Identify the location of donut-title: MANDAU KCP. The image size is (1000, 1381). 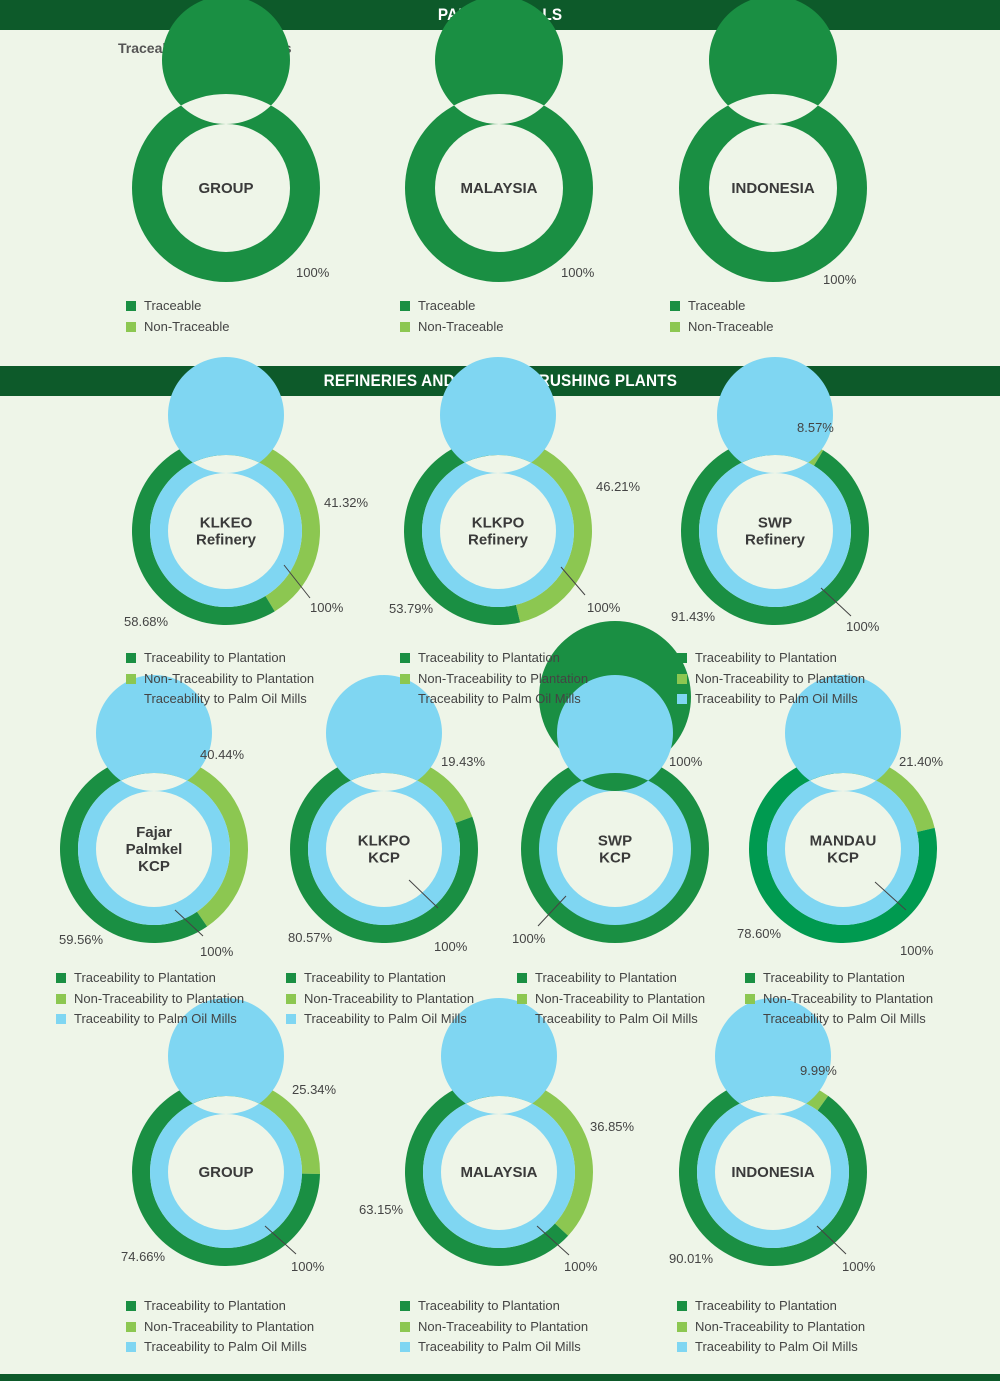
(843, 850).